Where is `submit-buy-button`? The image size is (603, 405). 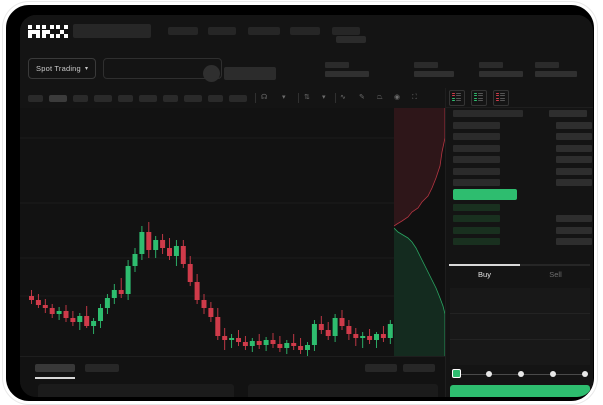 submit-buy-button is located at coordinates (520, 391).